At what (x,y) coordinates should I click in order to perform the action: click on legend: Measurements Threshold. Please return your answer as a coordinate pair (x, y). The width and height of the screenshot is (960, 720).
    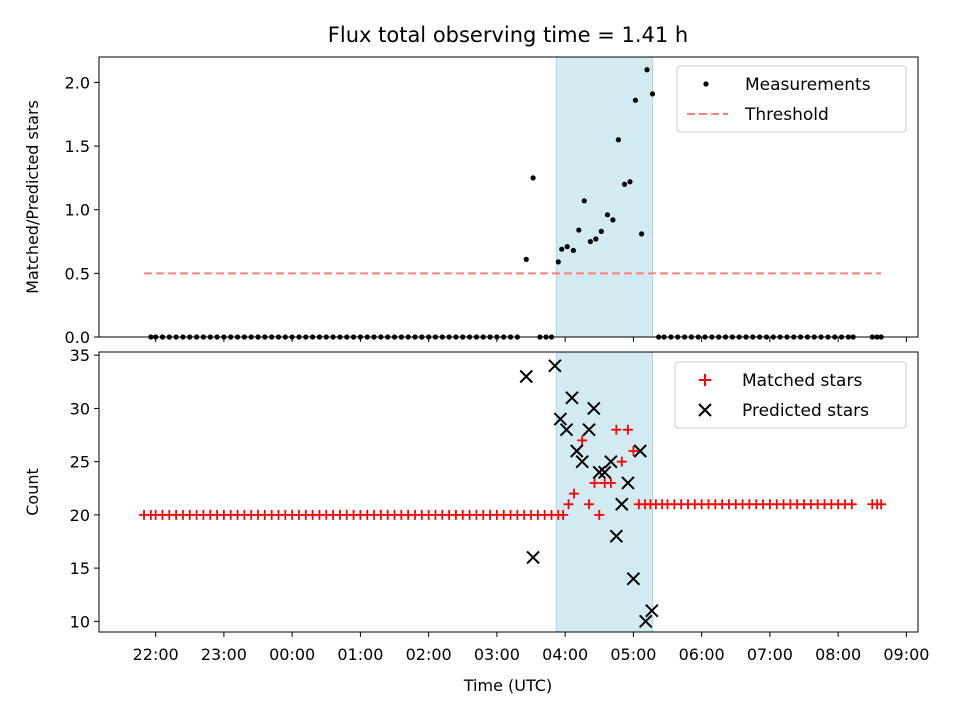
    Looking at the image, I should click on (791, 99).